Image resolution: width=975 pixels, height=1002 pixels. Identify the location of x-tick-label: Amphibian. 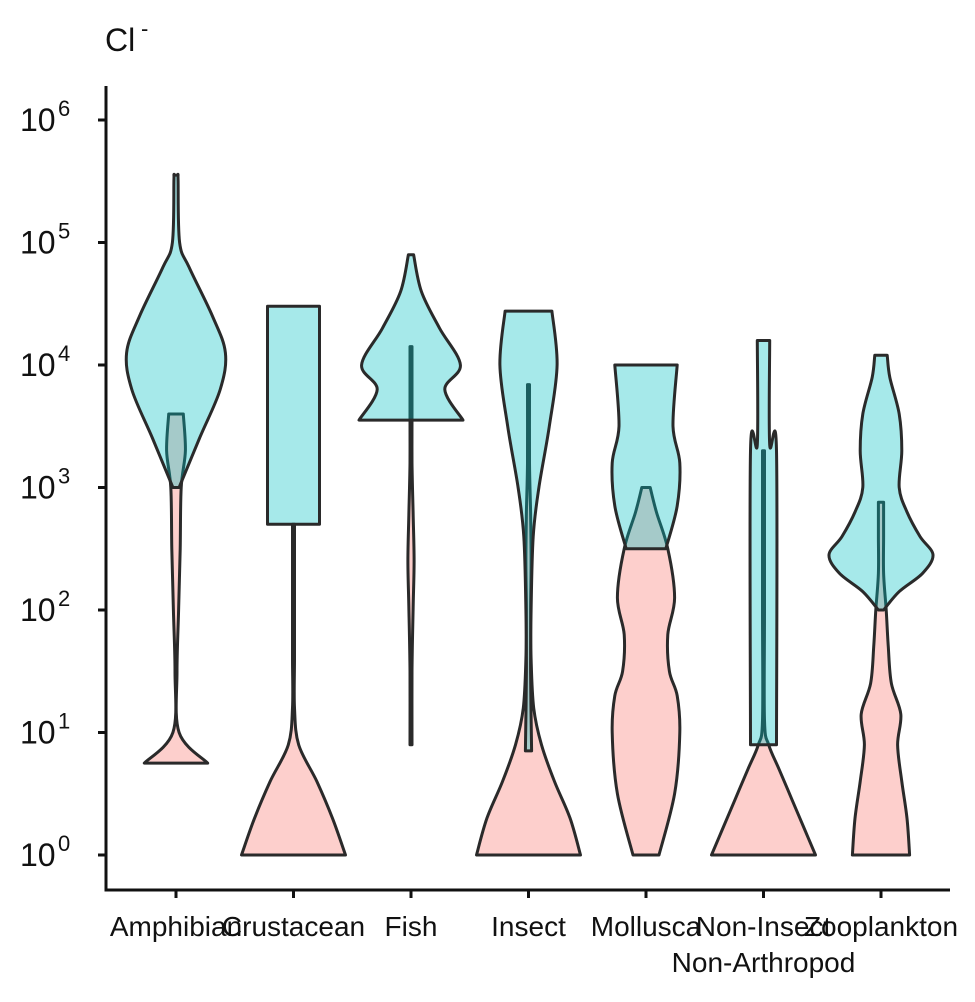
(176, 926).